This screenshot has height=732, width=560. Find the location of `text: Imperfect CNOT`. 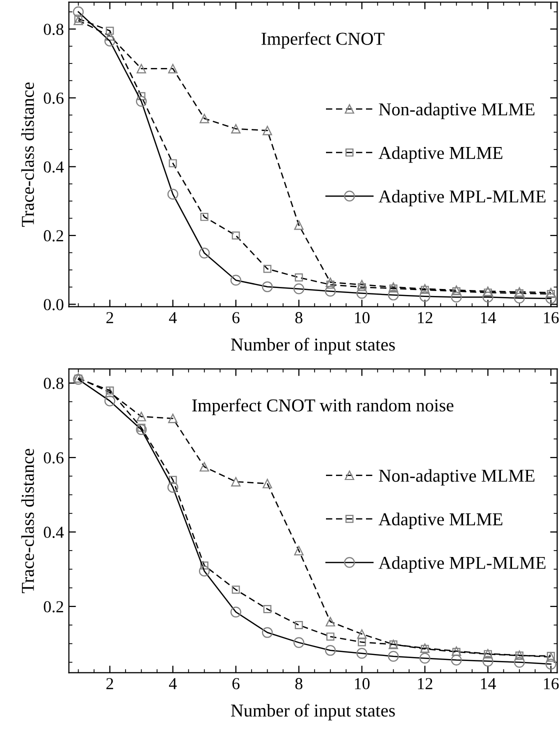

text: Imperfect CNOT is located at coordinates (323, 40).